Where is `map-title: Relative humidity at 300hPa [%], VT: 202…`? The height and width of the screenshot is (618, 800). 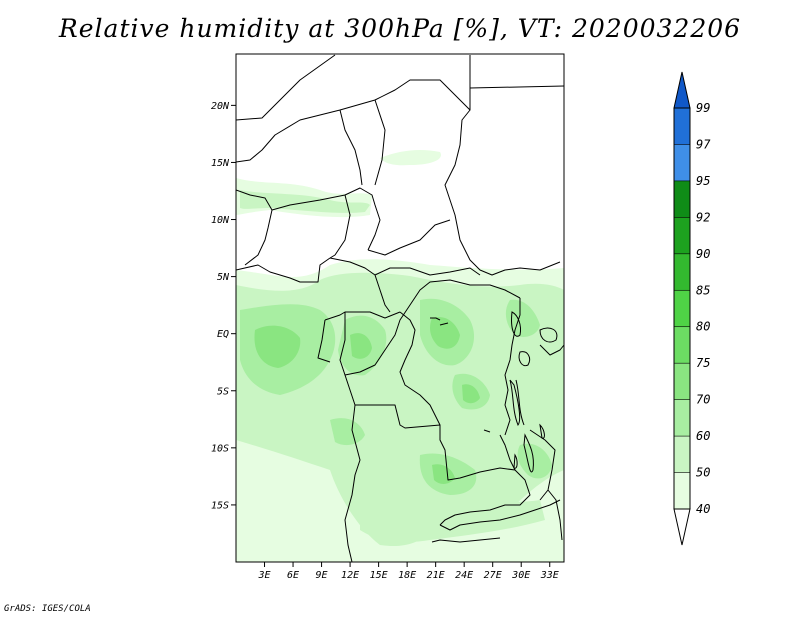 map-title: Relative humidity at 300hPa [%], VT: 202… is located at coordinates (400, 28).